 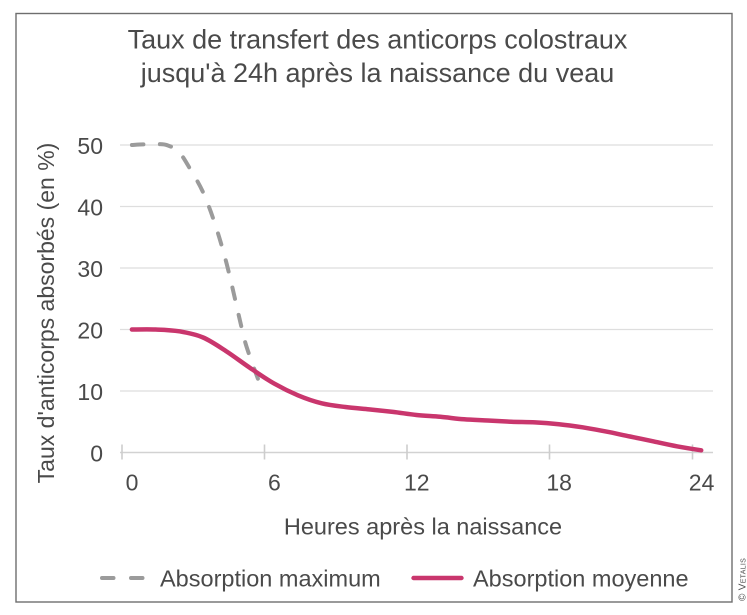 What do you see at coordinates (90, 331) in the screenshot?
I see `svg-text: 20` at bounding box center [90, 331].